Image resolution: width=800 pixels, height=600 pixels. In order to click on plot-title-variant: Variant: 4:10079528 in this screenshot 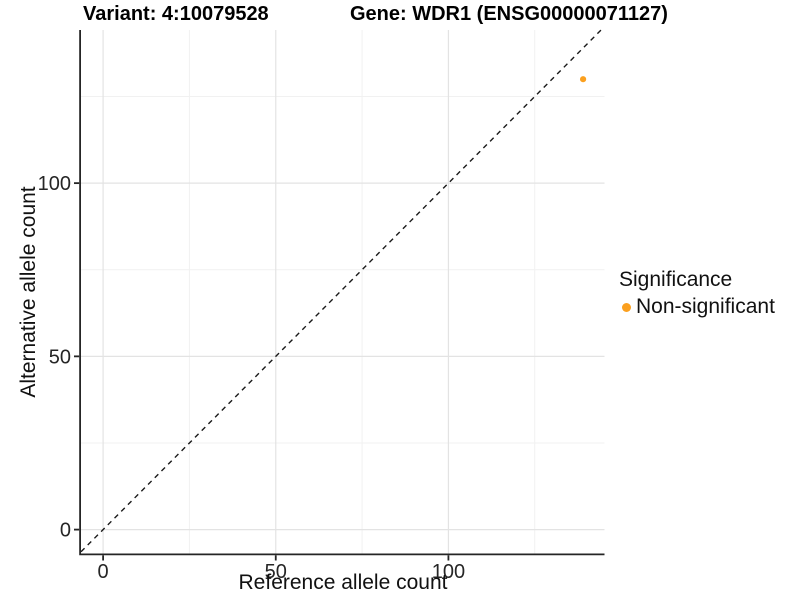, I will do `click(176, 14)`.